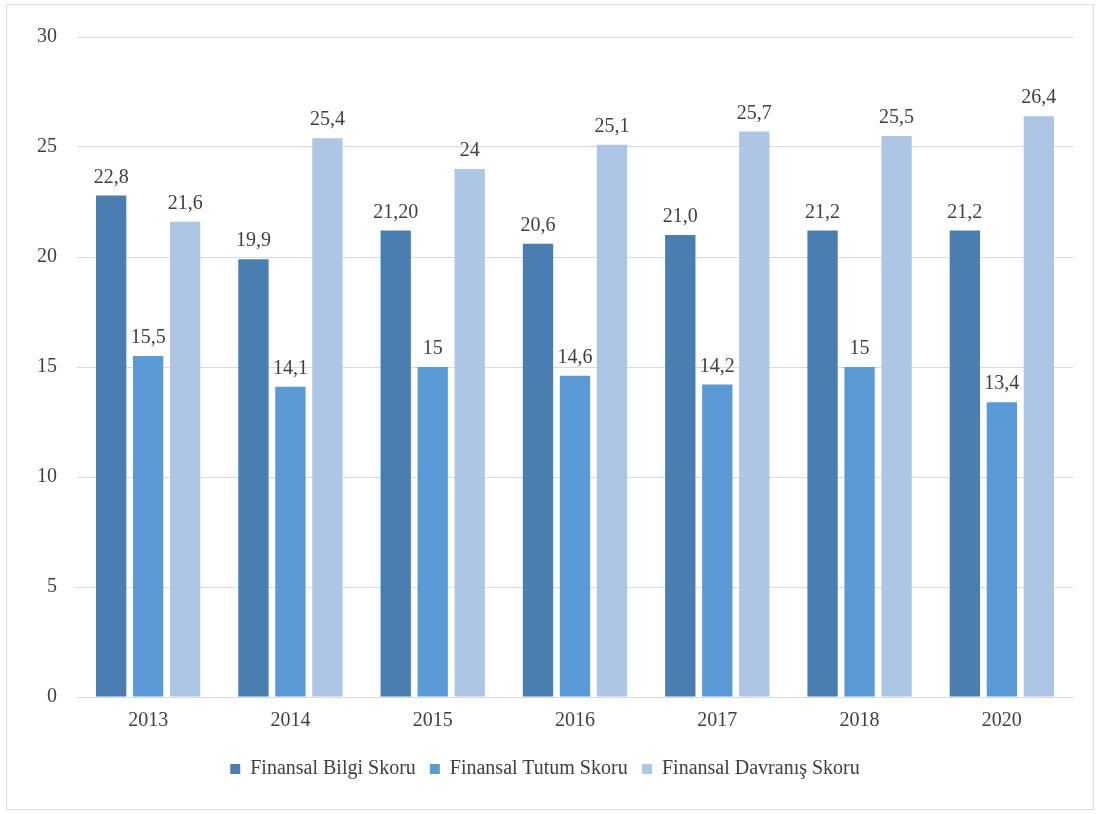 The height and width of the screenshot is (814, 1097). Describe the element at coordinates (575, 719) in the screenshot. I see `x-tick-label: 2016` at that location.